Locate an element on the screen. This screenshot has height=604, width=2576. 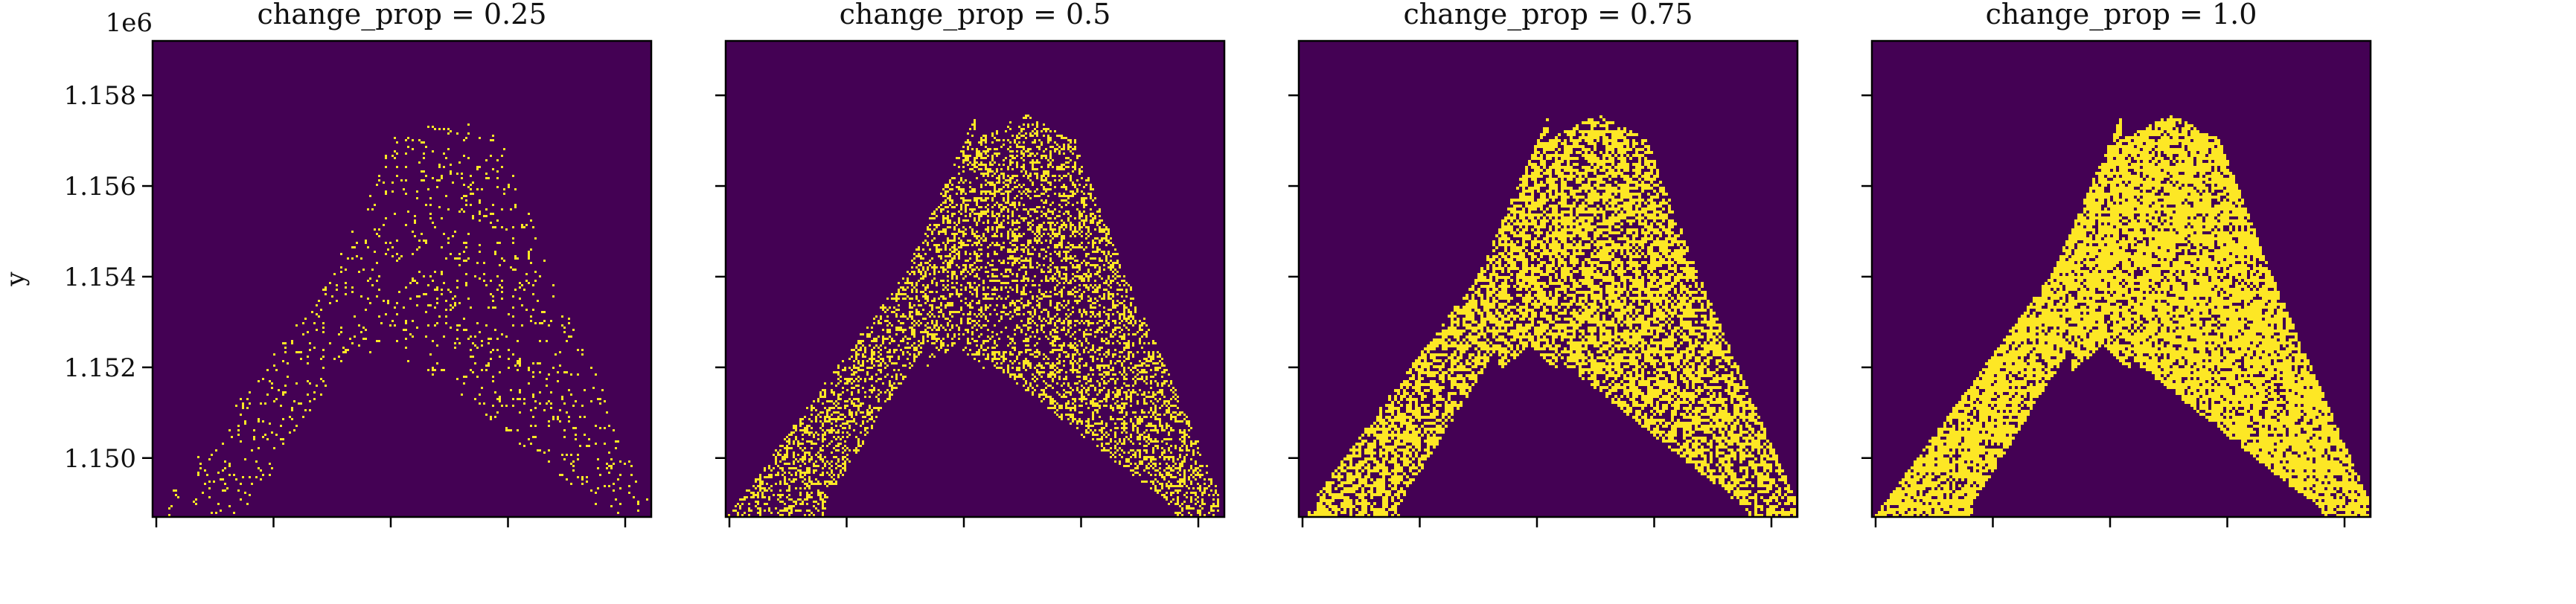
y-offset-label: 1e6 is located at coordinates (129, 23).